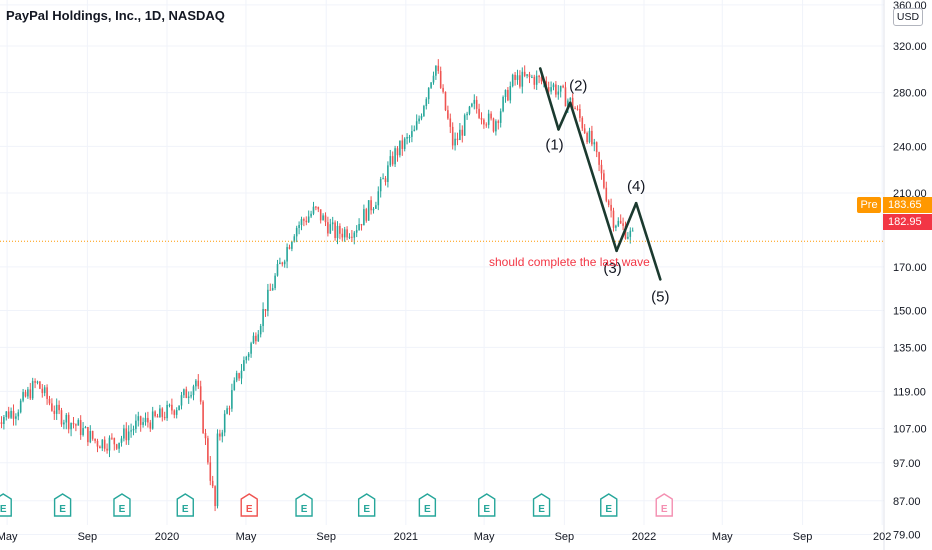  I want to click on y-tick-label: 87.00, so click(907, 502).